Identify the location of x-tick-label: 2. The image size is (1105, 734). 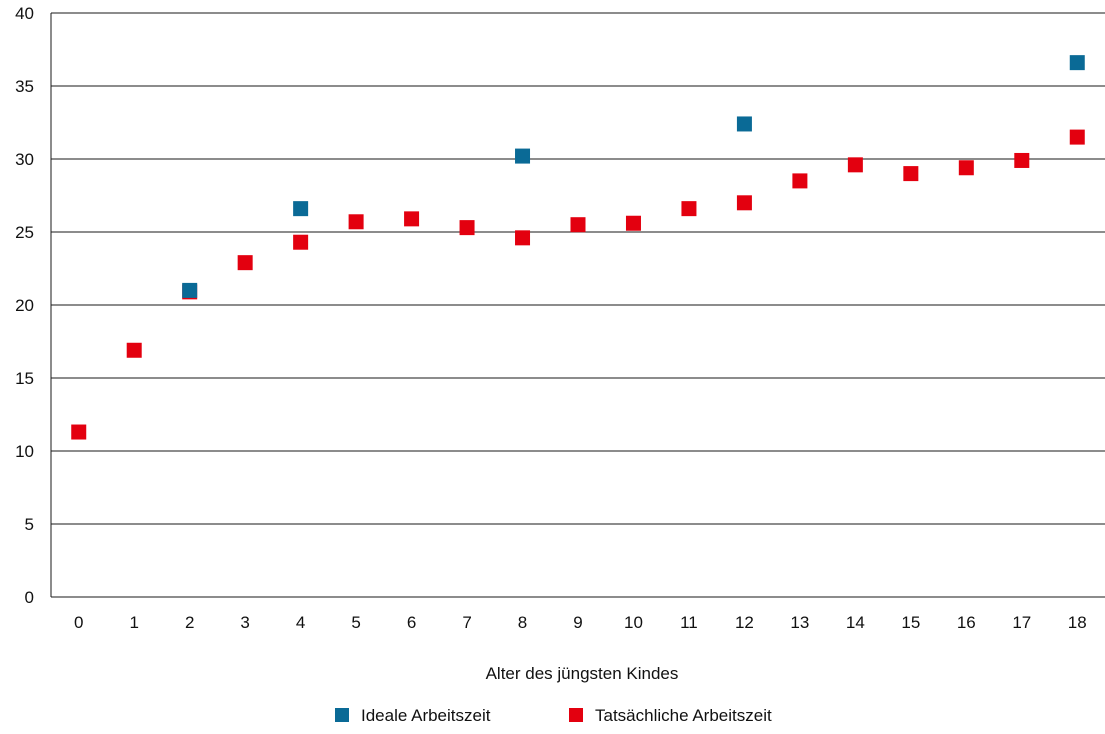
(189, 622).